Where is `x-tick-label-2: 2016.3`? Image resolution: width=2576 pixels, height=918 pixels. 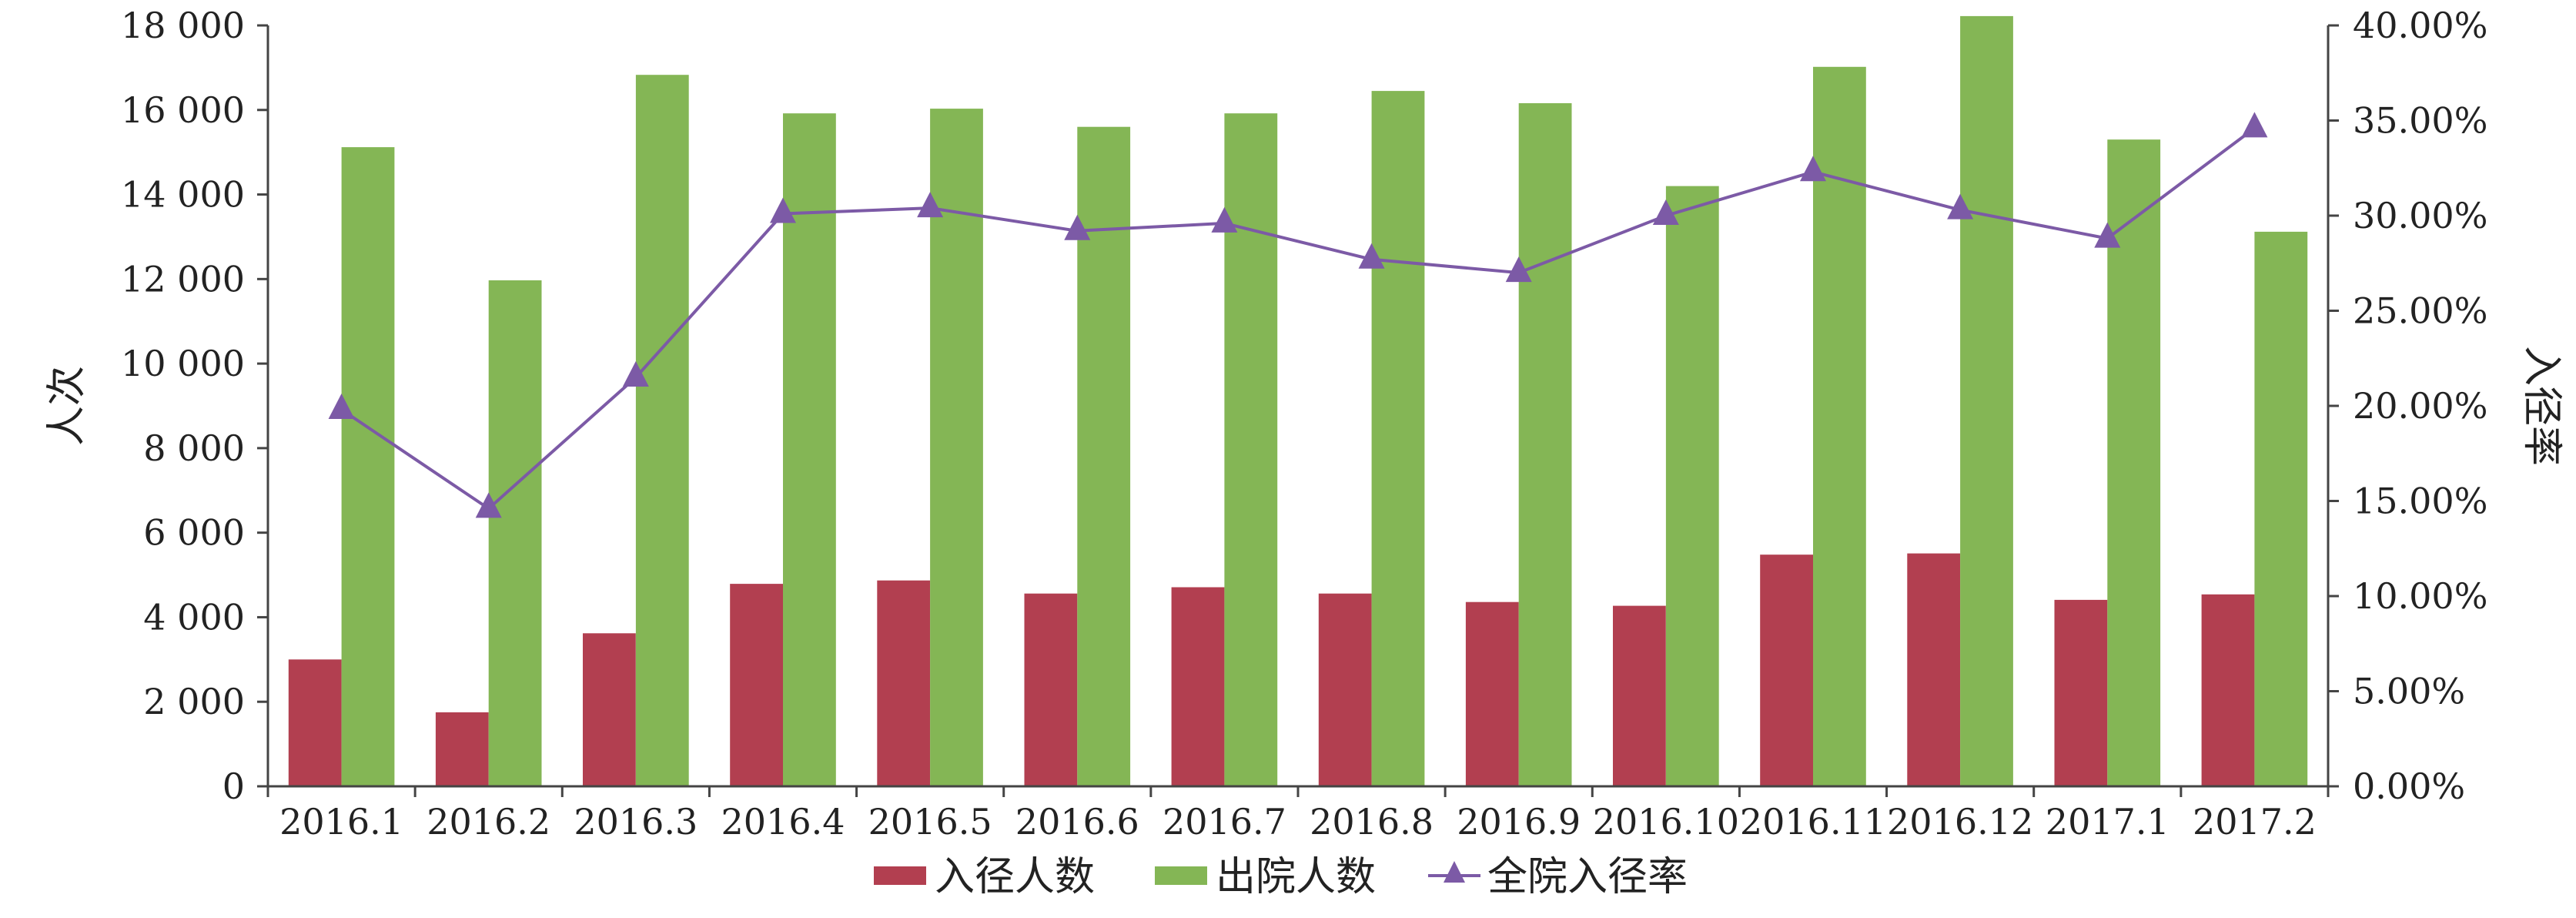 x-tick-label-2: 2016.3 is located at coordinates (636, 822).